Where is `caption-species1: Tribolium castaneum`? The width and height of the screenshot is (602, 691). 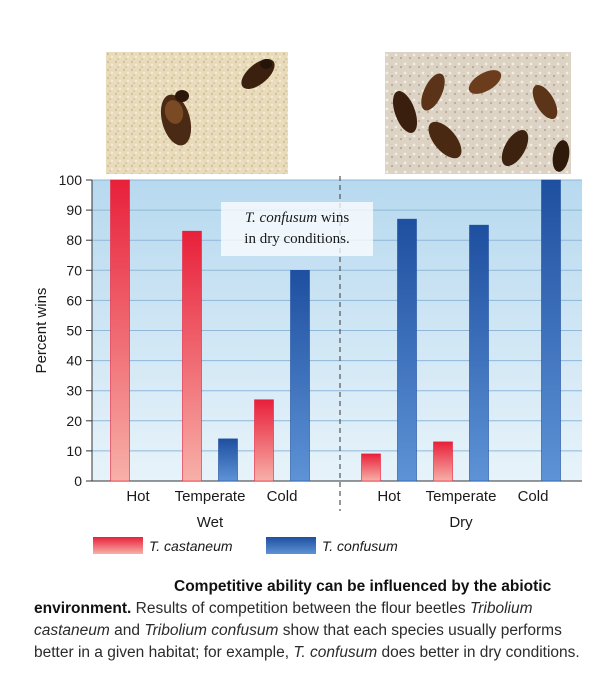 caption-species1: Tribolium castaneum is located at coordinates (283, 619).